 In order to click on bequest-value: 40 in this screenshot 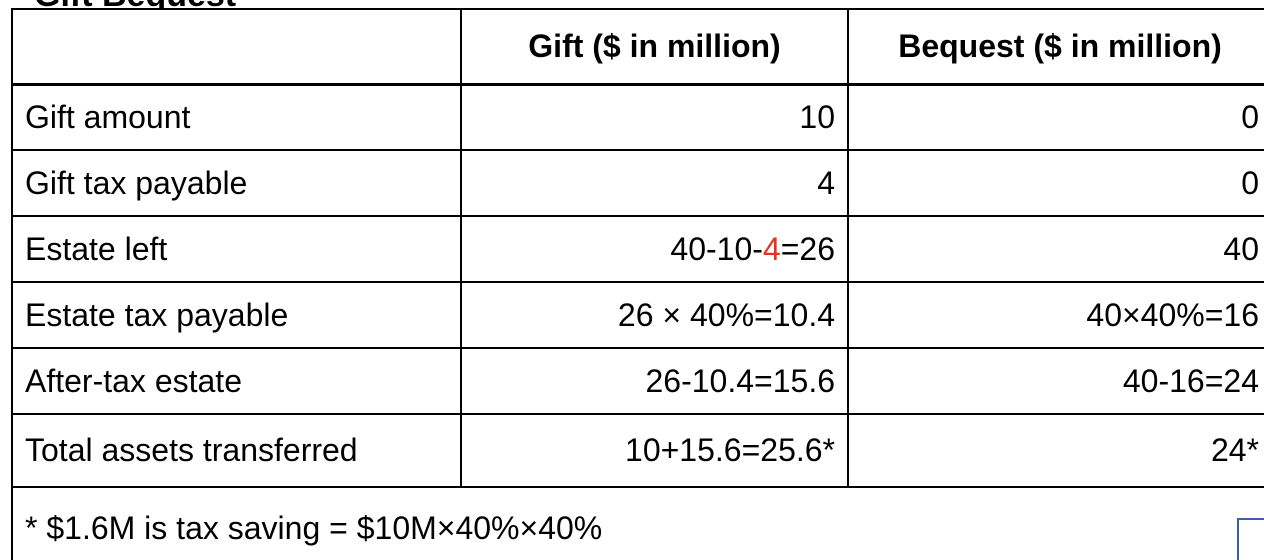, I will do `click(1055, 249)`.